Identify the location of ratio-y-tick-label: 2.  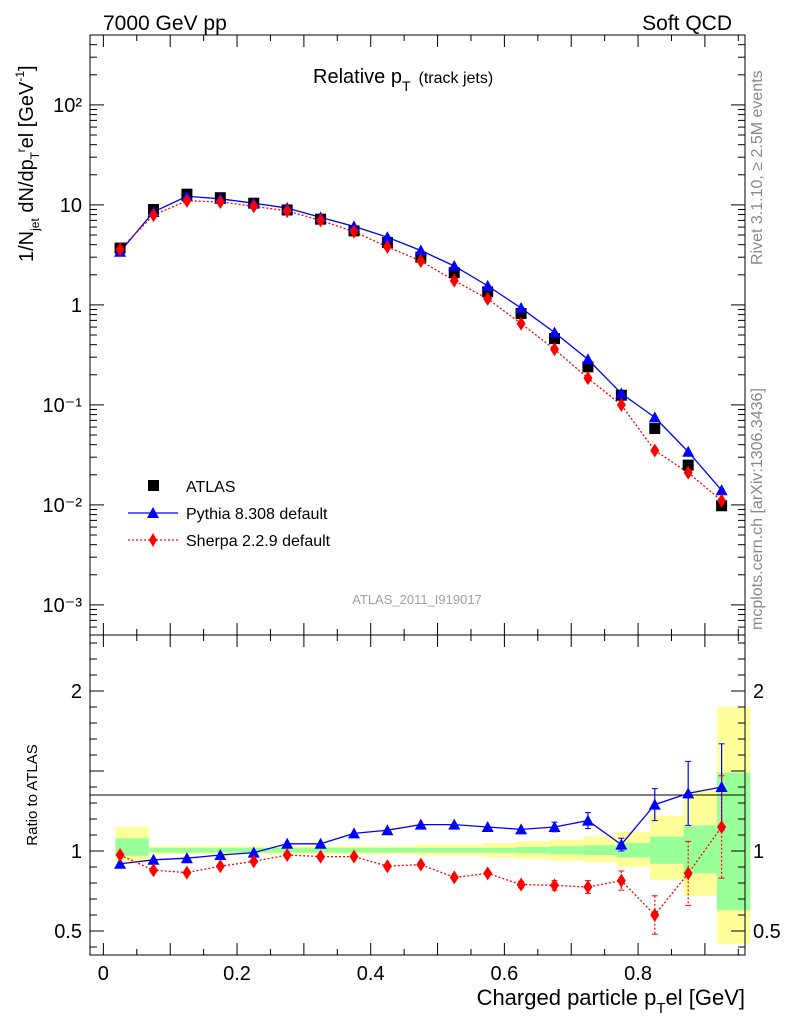
(76, 692).